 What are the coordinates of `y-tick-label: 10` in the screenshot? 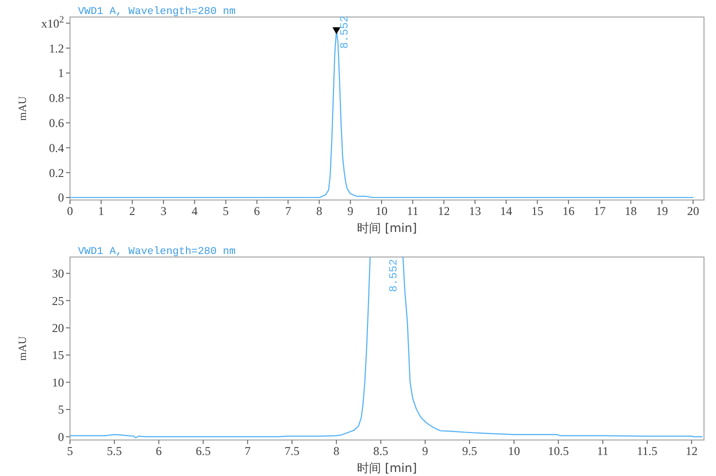 It's located at (58, 382).